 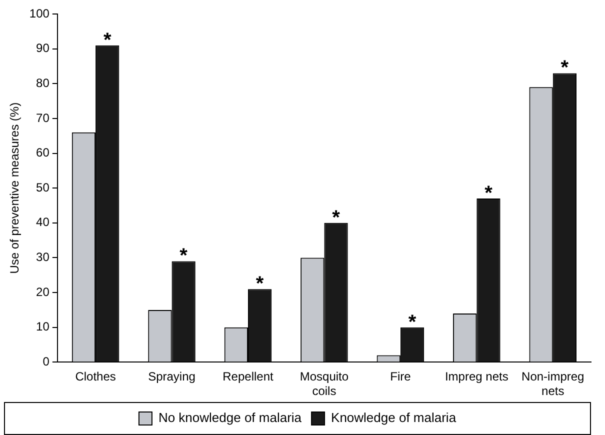 What do you see at coordinates (43, 257) in the screenshot?
I see `y-tick-label: 30` at bounding box center [43, 257].